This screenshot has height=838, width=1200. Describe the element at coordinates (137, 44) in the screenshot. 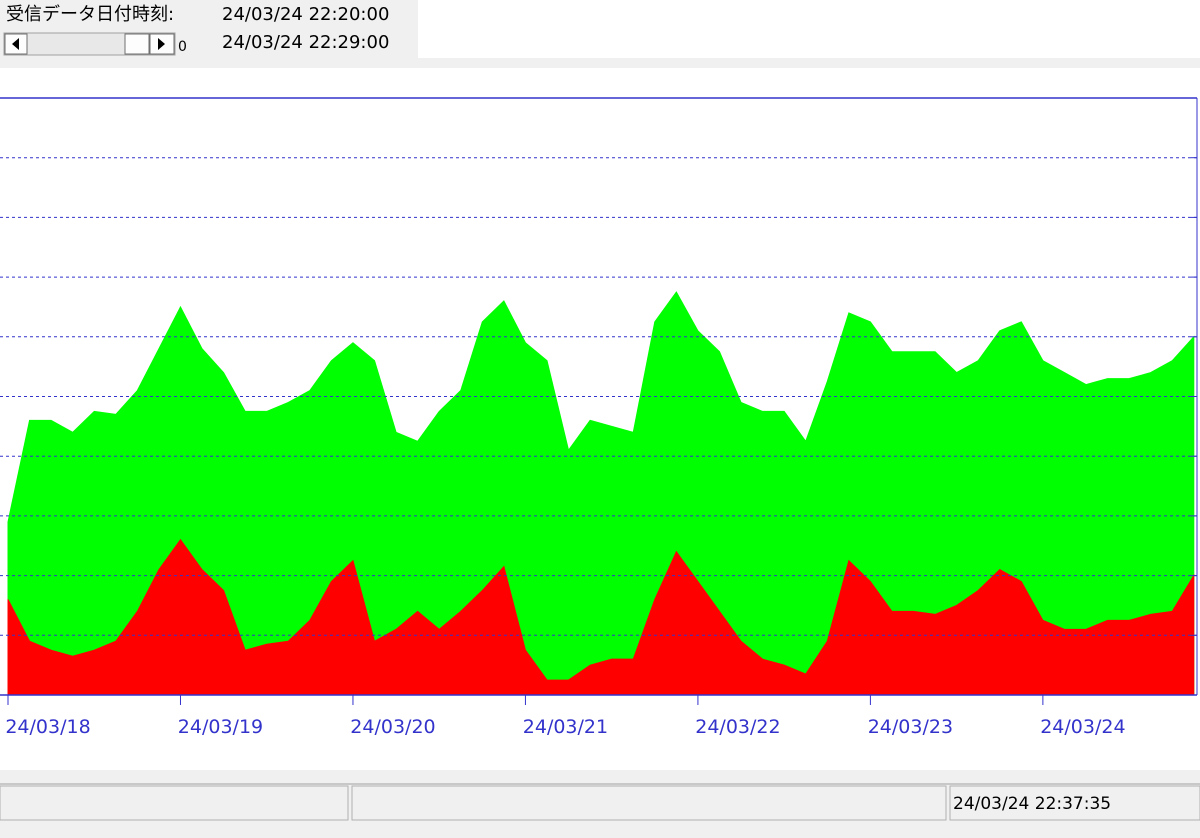

I see `scroll-thumb` at that location.